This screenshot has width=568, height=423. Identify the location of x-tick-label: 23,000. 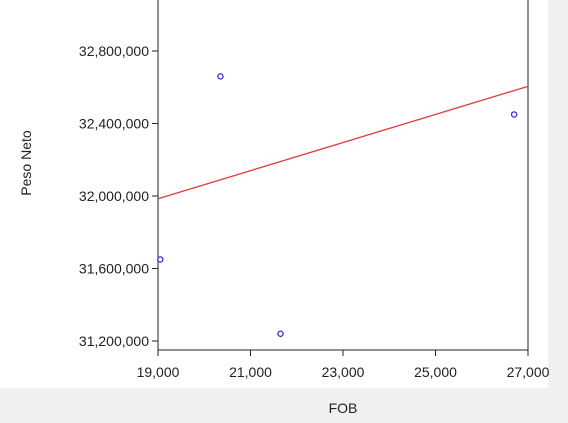
(343, 372).